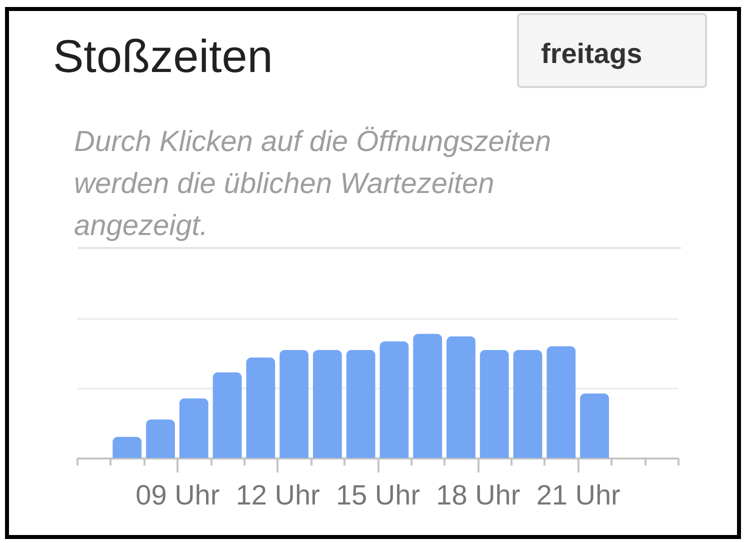 This screenshot has height=543, width=745. I want to click on x-tick-label: 21 Uhr, so click(578, 495).